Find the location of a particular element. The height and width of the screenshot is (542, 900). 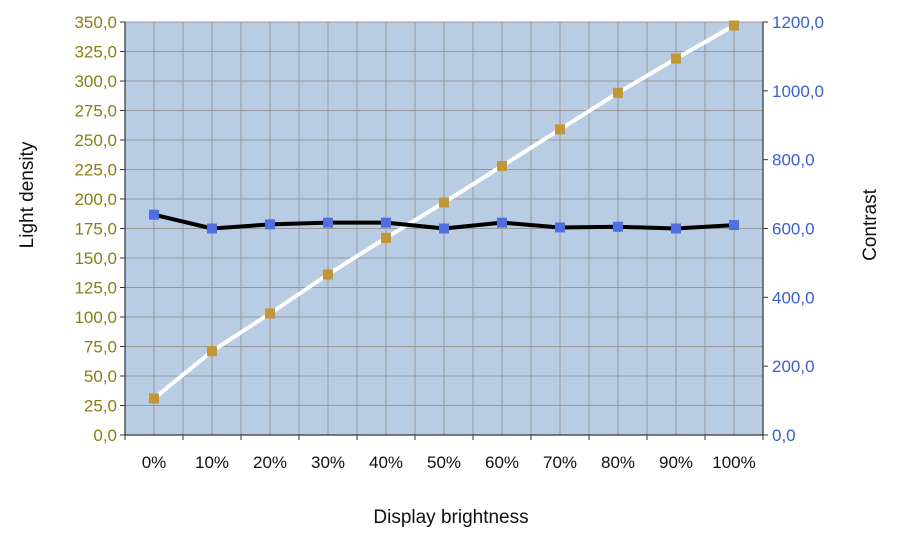

x-tick-label: 80% is located at coordinates (618, 462).